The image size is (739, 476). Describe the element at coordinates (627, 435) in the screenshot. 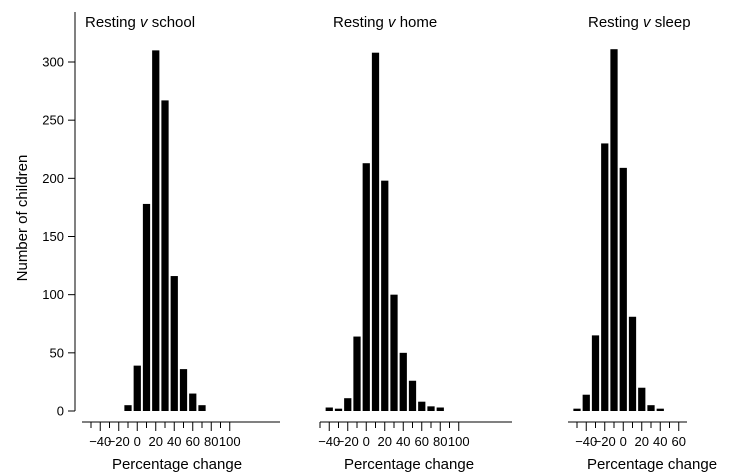

I see `x-axis-sleep: −40−20 0 20 40 60` at that location.